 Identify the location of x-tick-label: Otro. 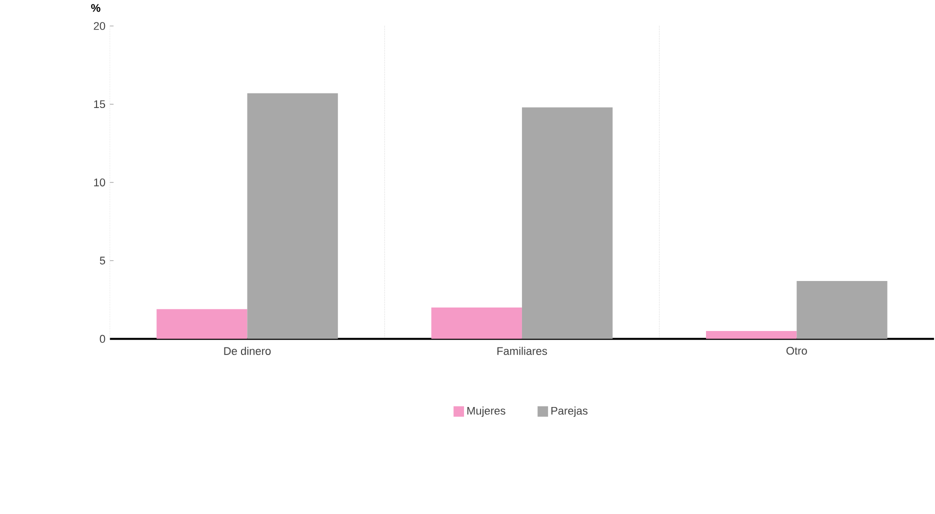
(796, 350).